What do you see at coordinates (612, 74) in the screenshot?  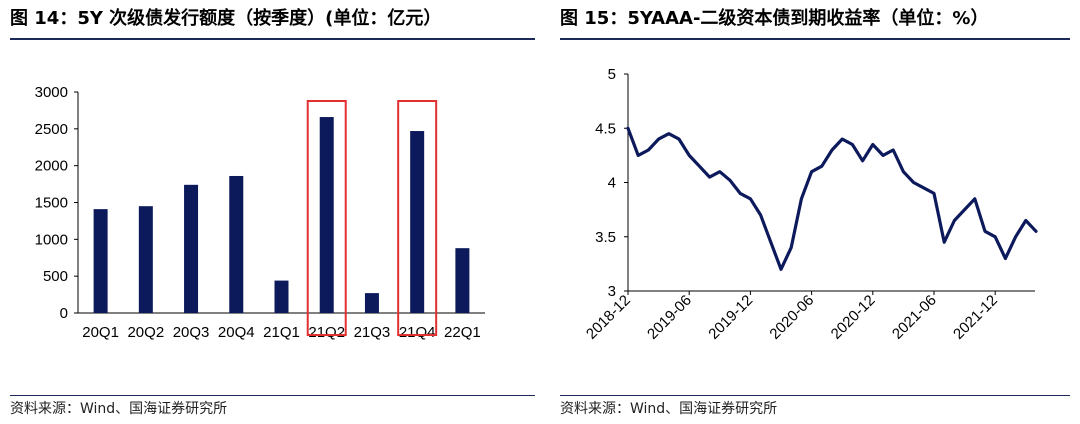 I see `y-tick-label: 5` at bounding box center [612, 74].